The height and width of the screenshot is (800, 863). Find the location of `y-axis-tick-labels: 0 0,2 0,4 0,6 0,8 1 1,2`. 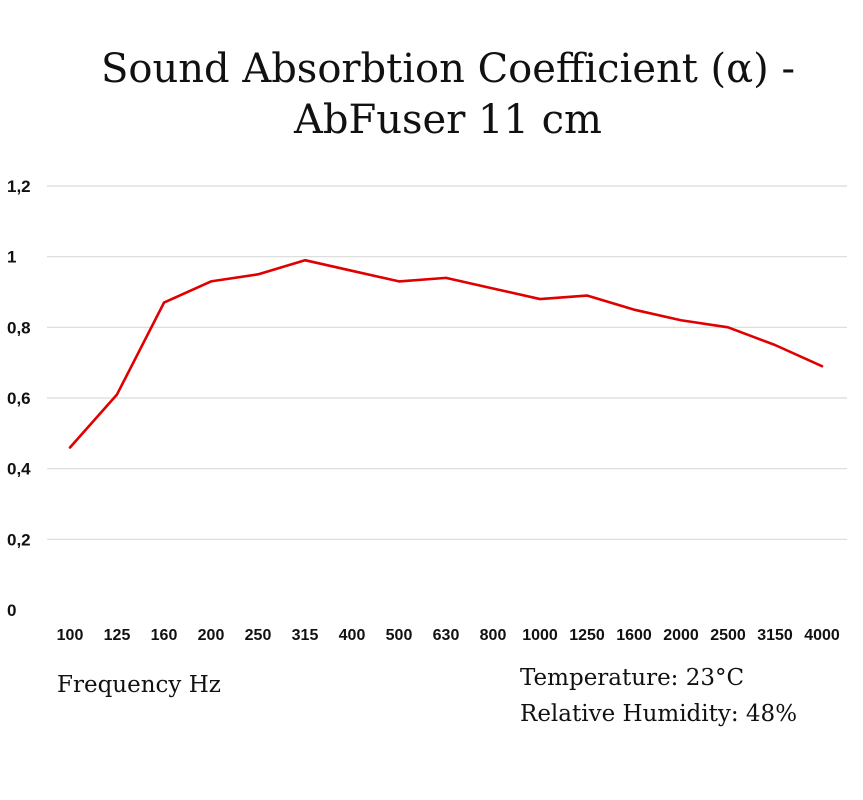

y-axis-tick-labels: 0 0,2 0,4 0,6 0,8 1 1,2 is located at coordinates (19, 398).